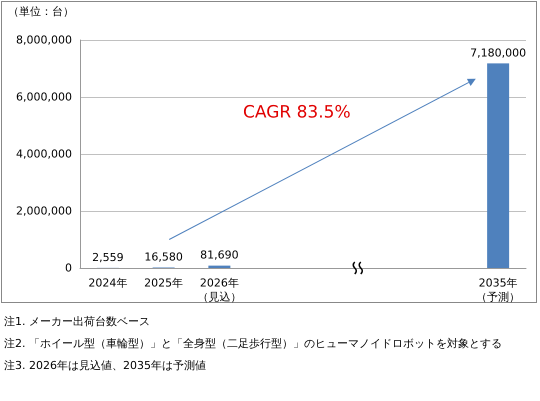  Describe the element at coordinates (105, 365) in the screenshot. I see `text: 注3. 2026年は見込値、2035年は予測値` at that location.